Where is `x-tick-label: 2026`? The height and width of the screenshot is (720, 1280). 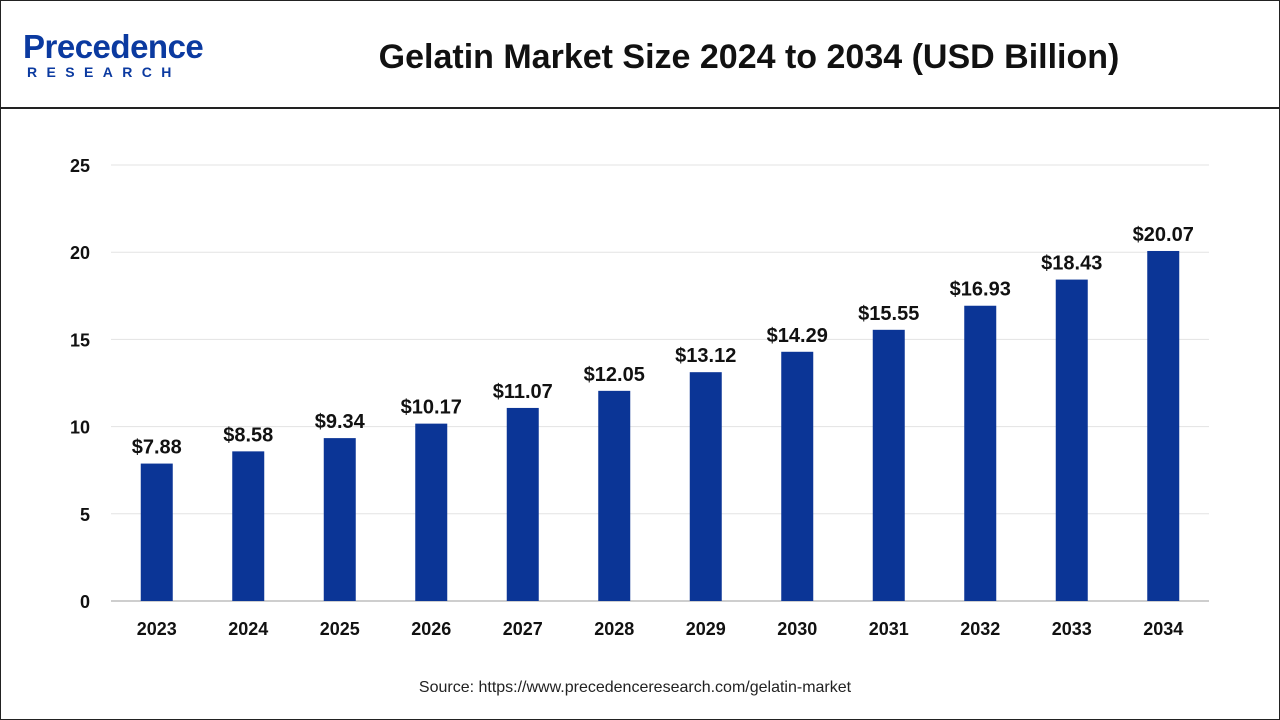
x-tick-label: 2026 is located at coordinates (431, 629).